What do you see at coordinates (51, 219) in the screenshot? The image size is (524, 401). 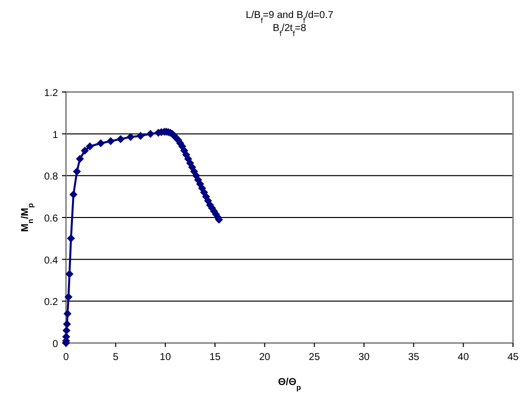 I see `y-tick-label: 0.6` at bounding box center [51, 219].